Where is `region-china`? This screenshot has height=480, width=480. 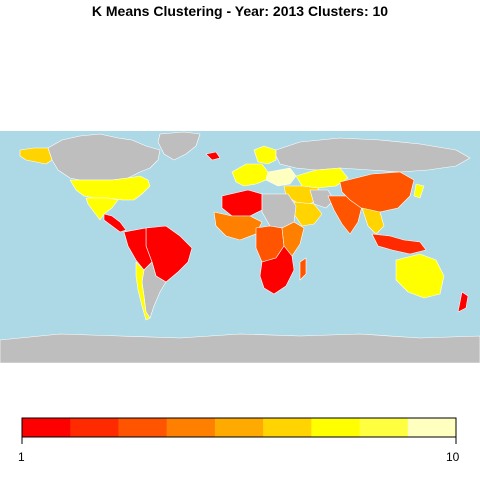
region-china is located at coordinates (377, 192).